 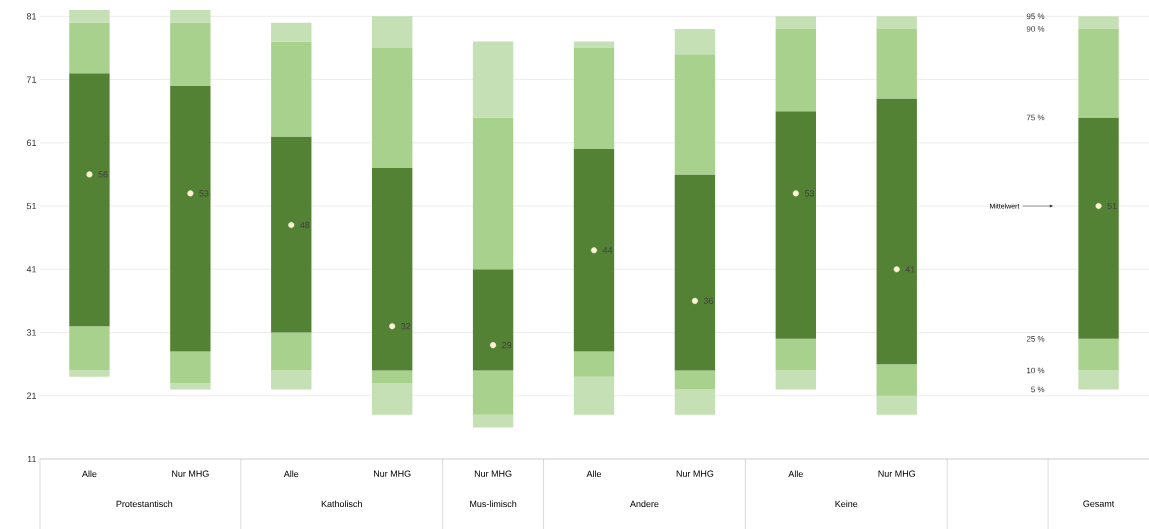 I want to click on y-tick-label: 71, so click(x=31, y=79).